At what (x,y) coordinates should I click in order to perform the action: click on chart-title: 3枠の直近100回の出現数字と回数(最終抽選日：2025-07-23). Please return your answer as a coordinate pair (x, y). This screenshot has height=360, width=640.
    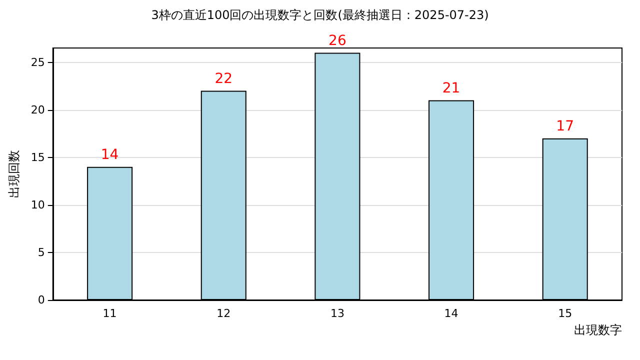
    Looking at the image, I should click on (320, 15).